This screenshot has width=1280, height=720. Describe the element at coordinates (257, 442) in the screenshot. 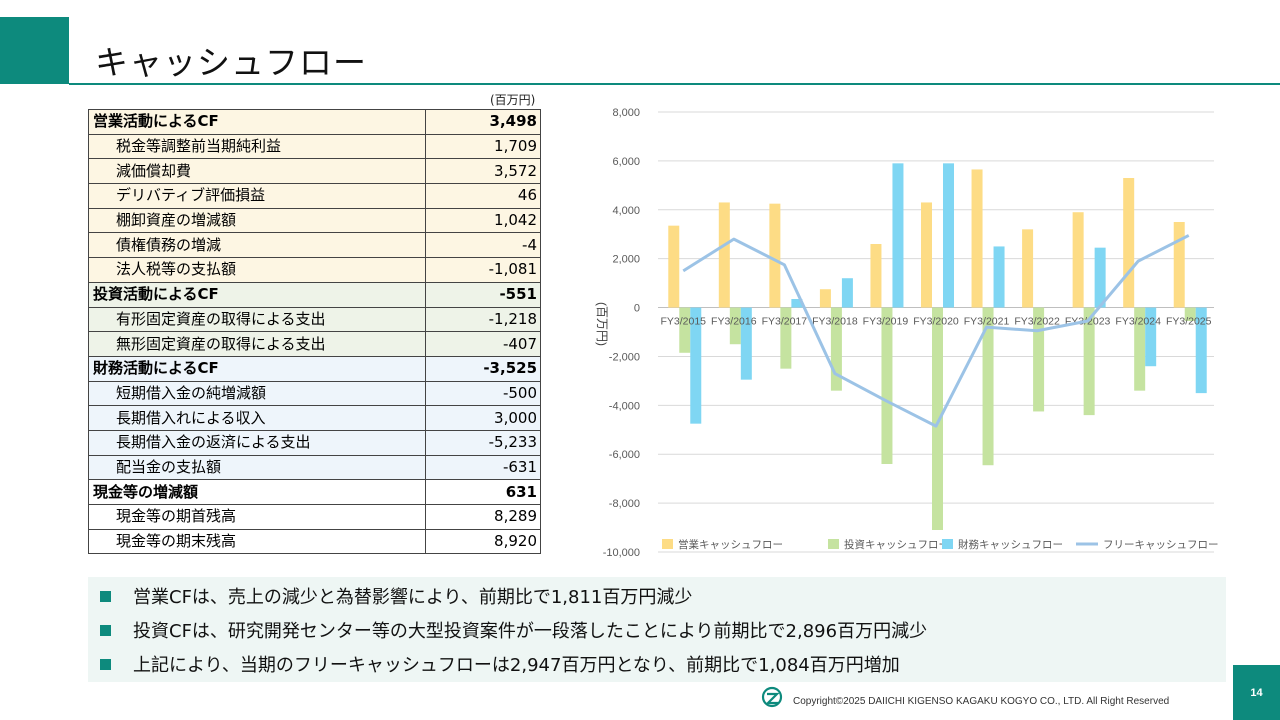

I see `row-label: 長期借入金の返済による支出` at that location.